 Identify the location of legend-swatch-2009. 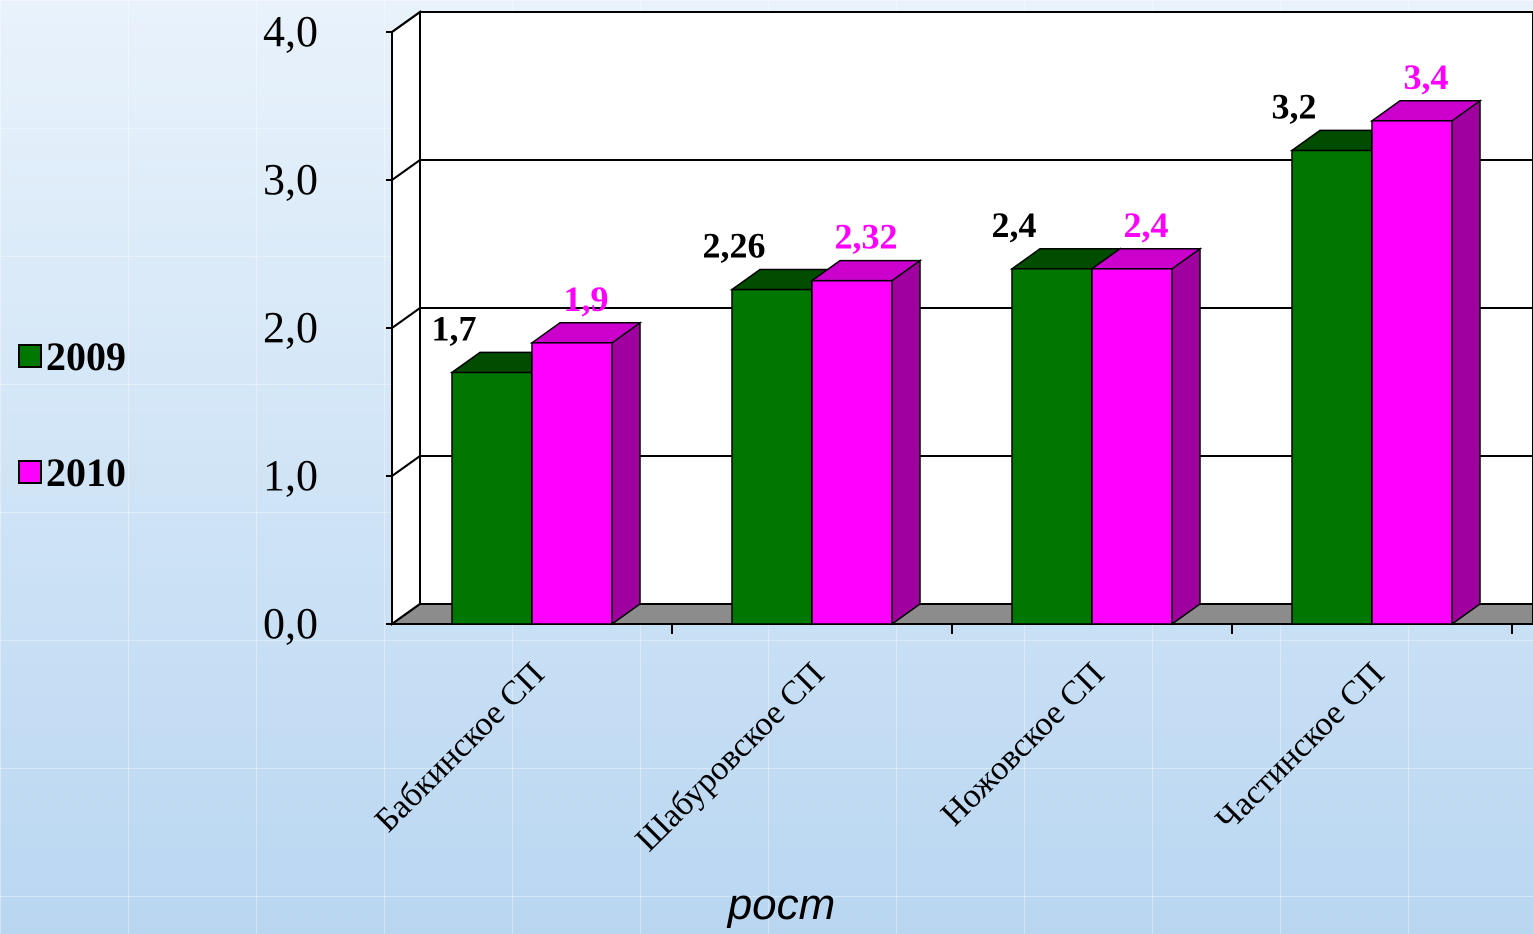
(30, 356).